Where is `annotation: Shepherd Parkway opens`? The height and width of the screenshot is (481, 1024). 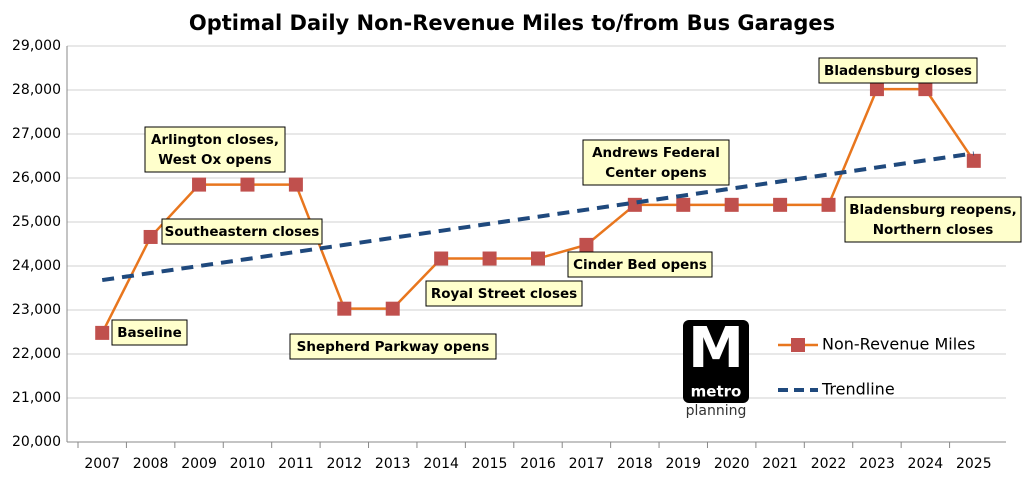
annotation: Shepherd Parkway opens is located at coordinates (393, 347).